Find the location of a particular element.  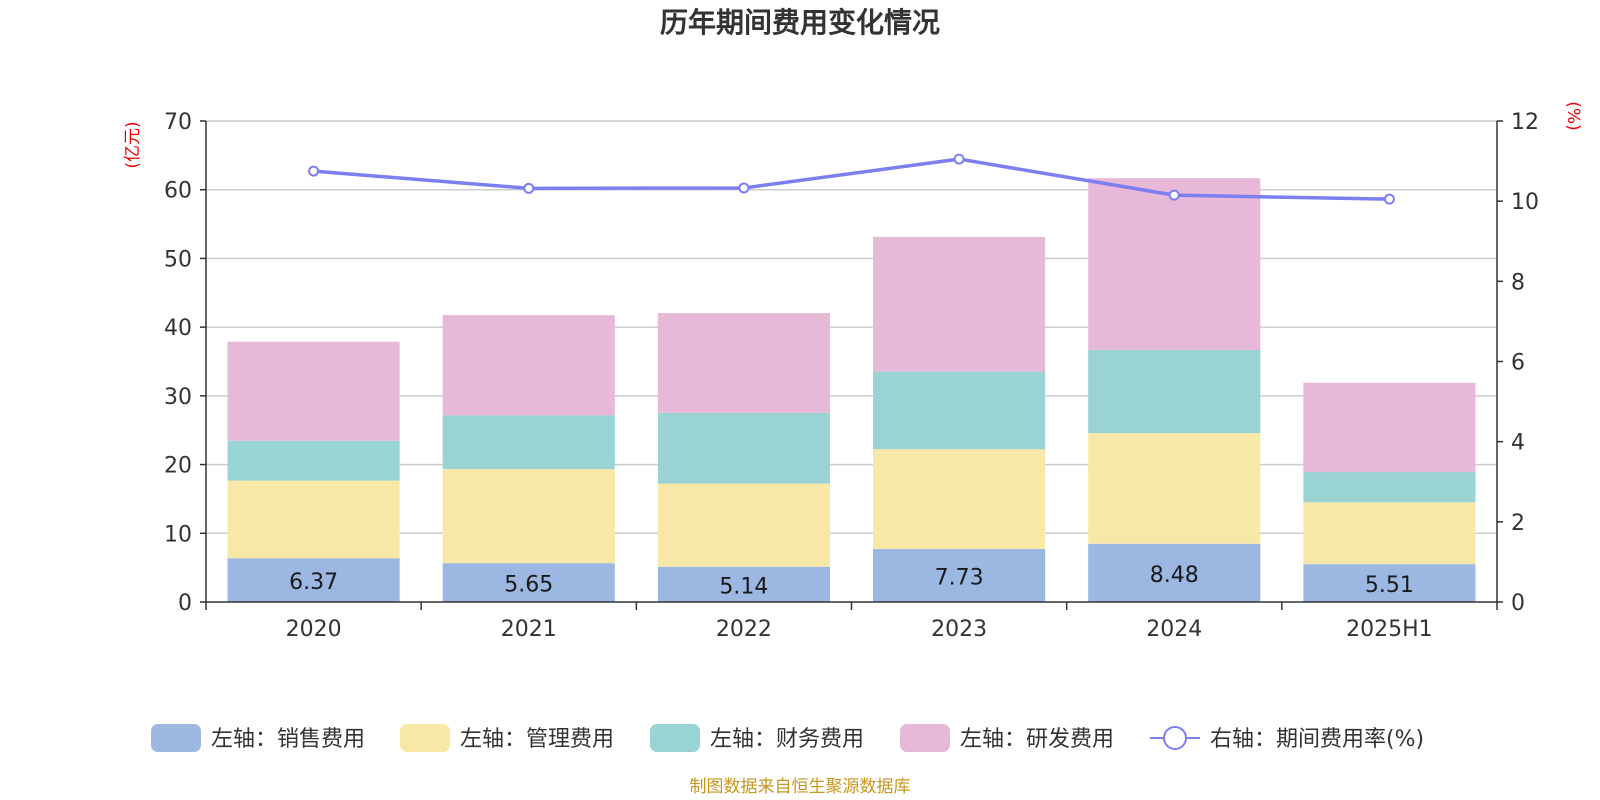

right-tick-label: 2 is located at coordinates (1518, 523).